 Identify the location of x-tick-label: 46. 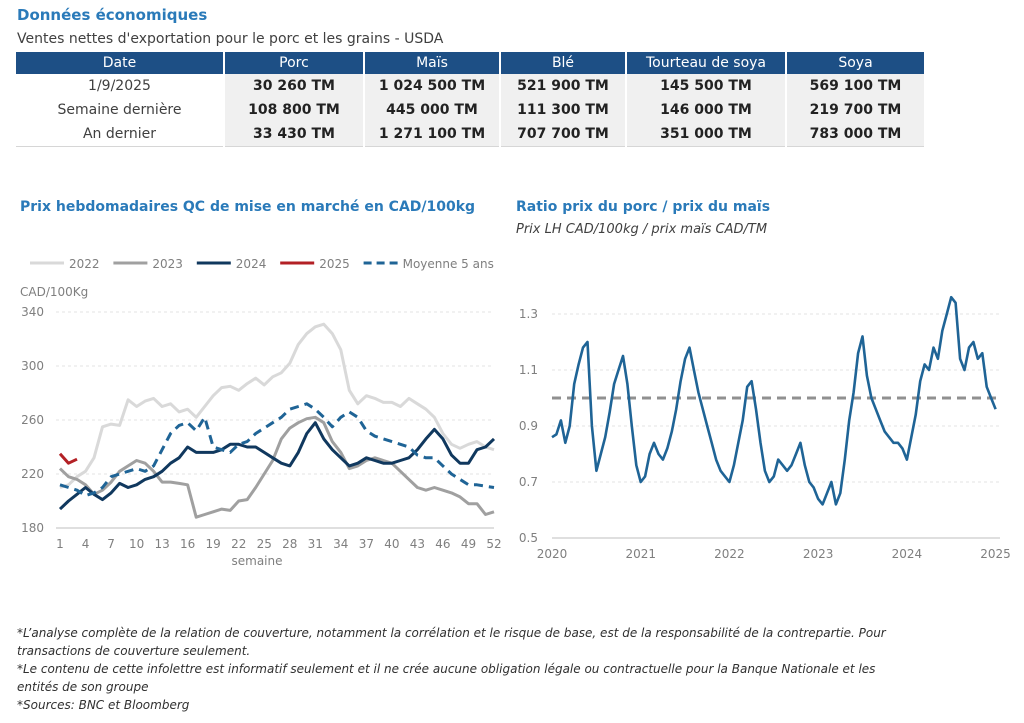
(442, 544).